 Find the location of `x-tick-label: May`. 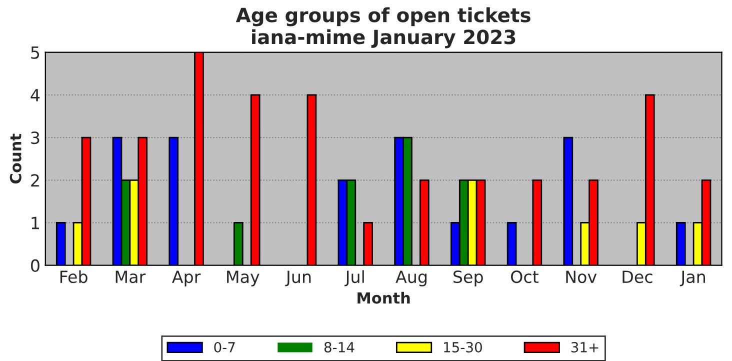

x-tick-label: May is located at coordinates (243, 278).